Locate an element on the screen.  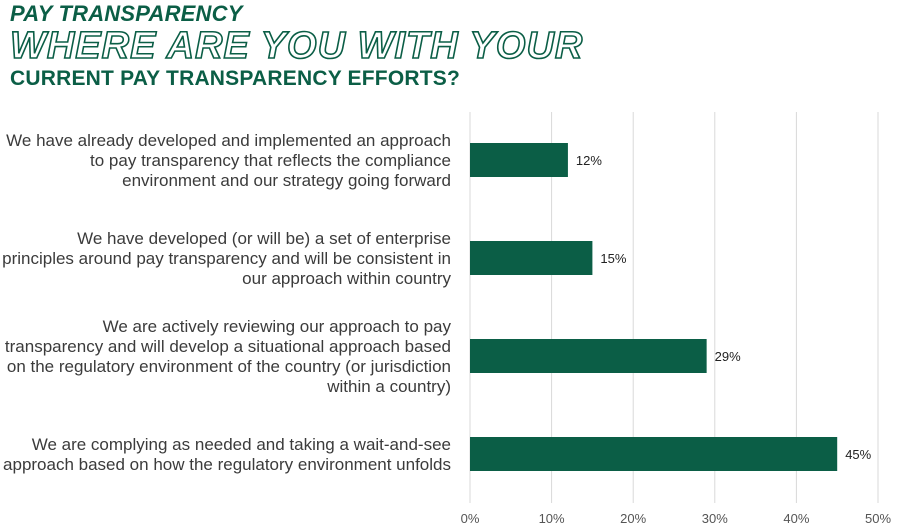
x-tick-label: 40% is located at coordinates (796, 518).